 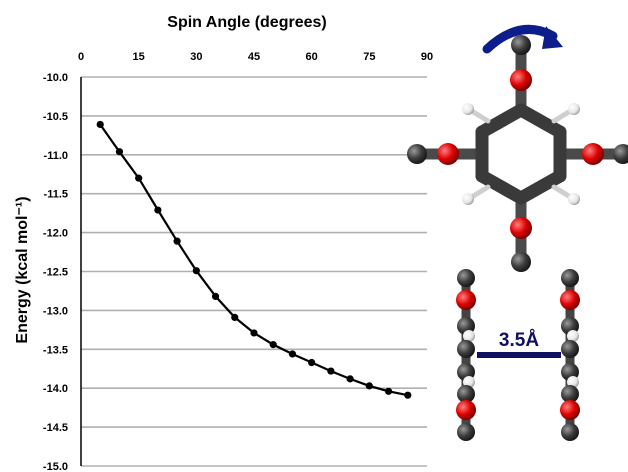 I want to click on y-tick-label: -12.0, so click(x=55, y=234).